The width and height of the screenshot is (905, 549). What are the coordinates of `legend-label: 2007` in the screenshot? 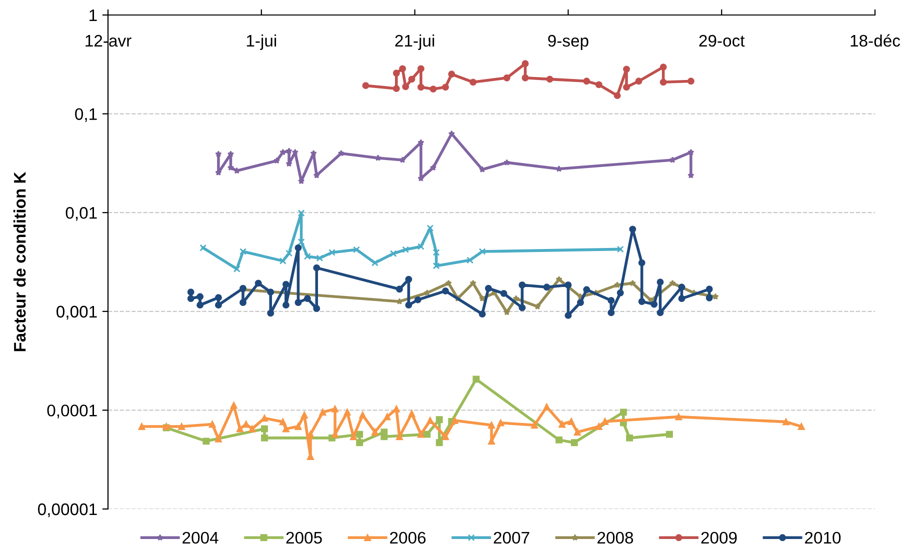 It's located at (512, 538).